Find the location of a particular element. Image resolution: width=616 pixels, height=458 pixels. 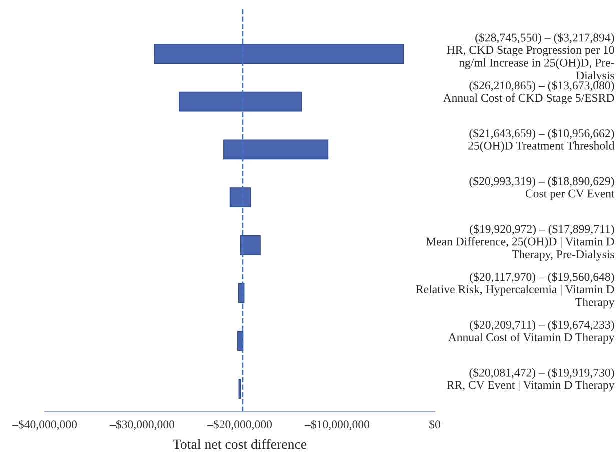

y-tick-label: Cost per CV Event is located at coordinates (570, 195).